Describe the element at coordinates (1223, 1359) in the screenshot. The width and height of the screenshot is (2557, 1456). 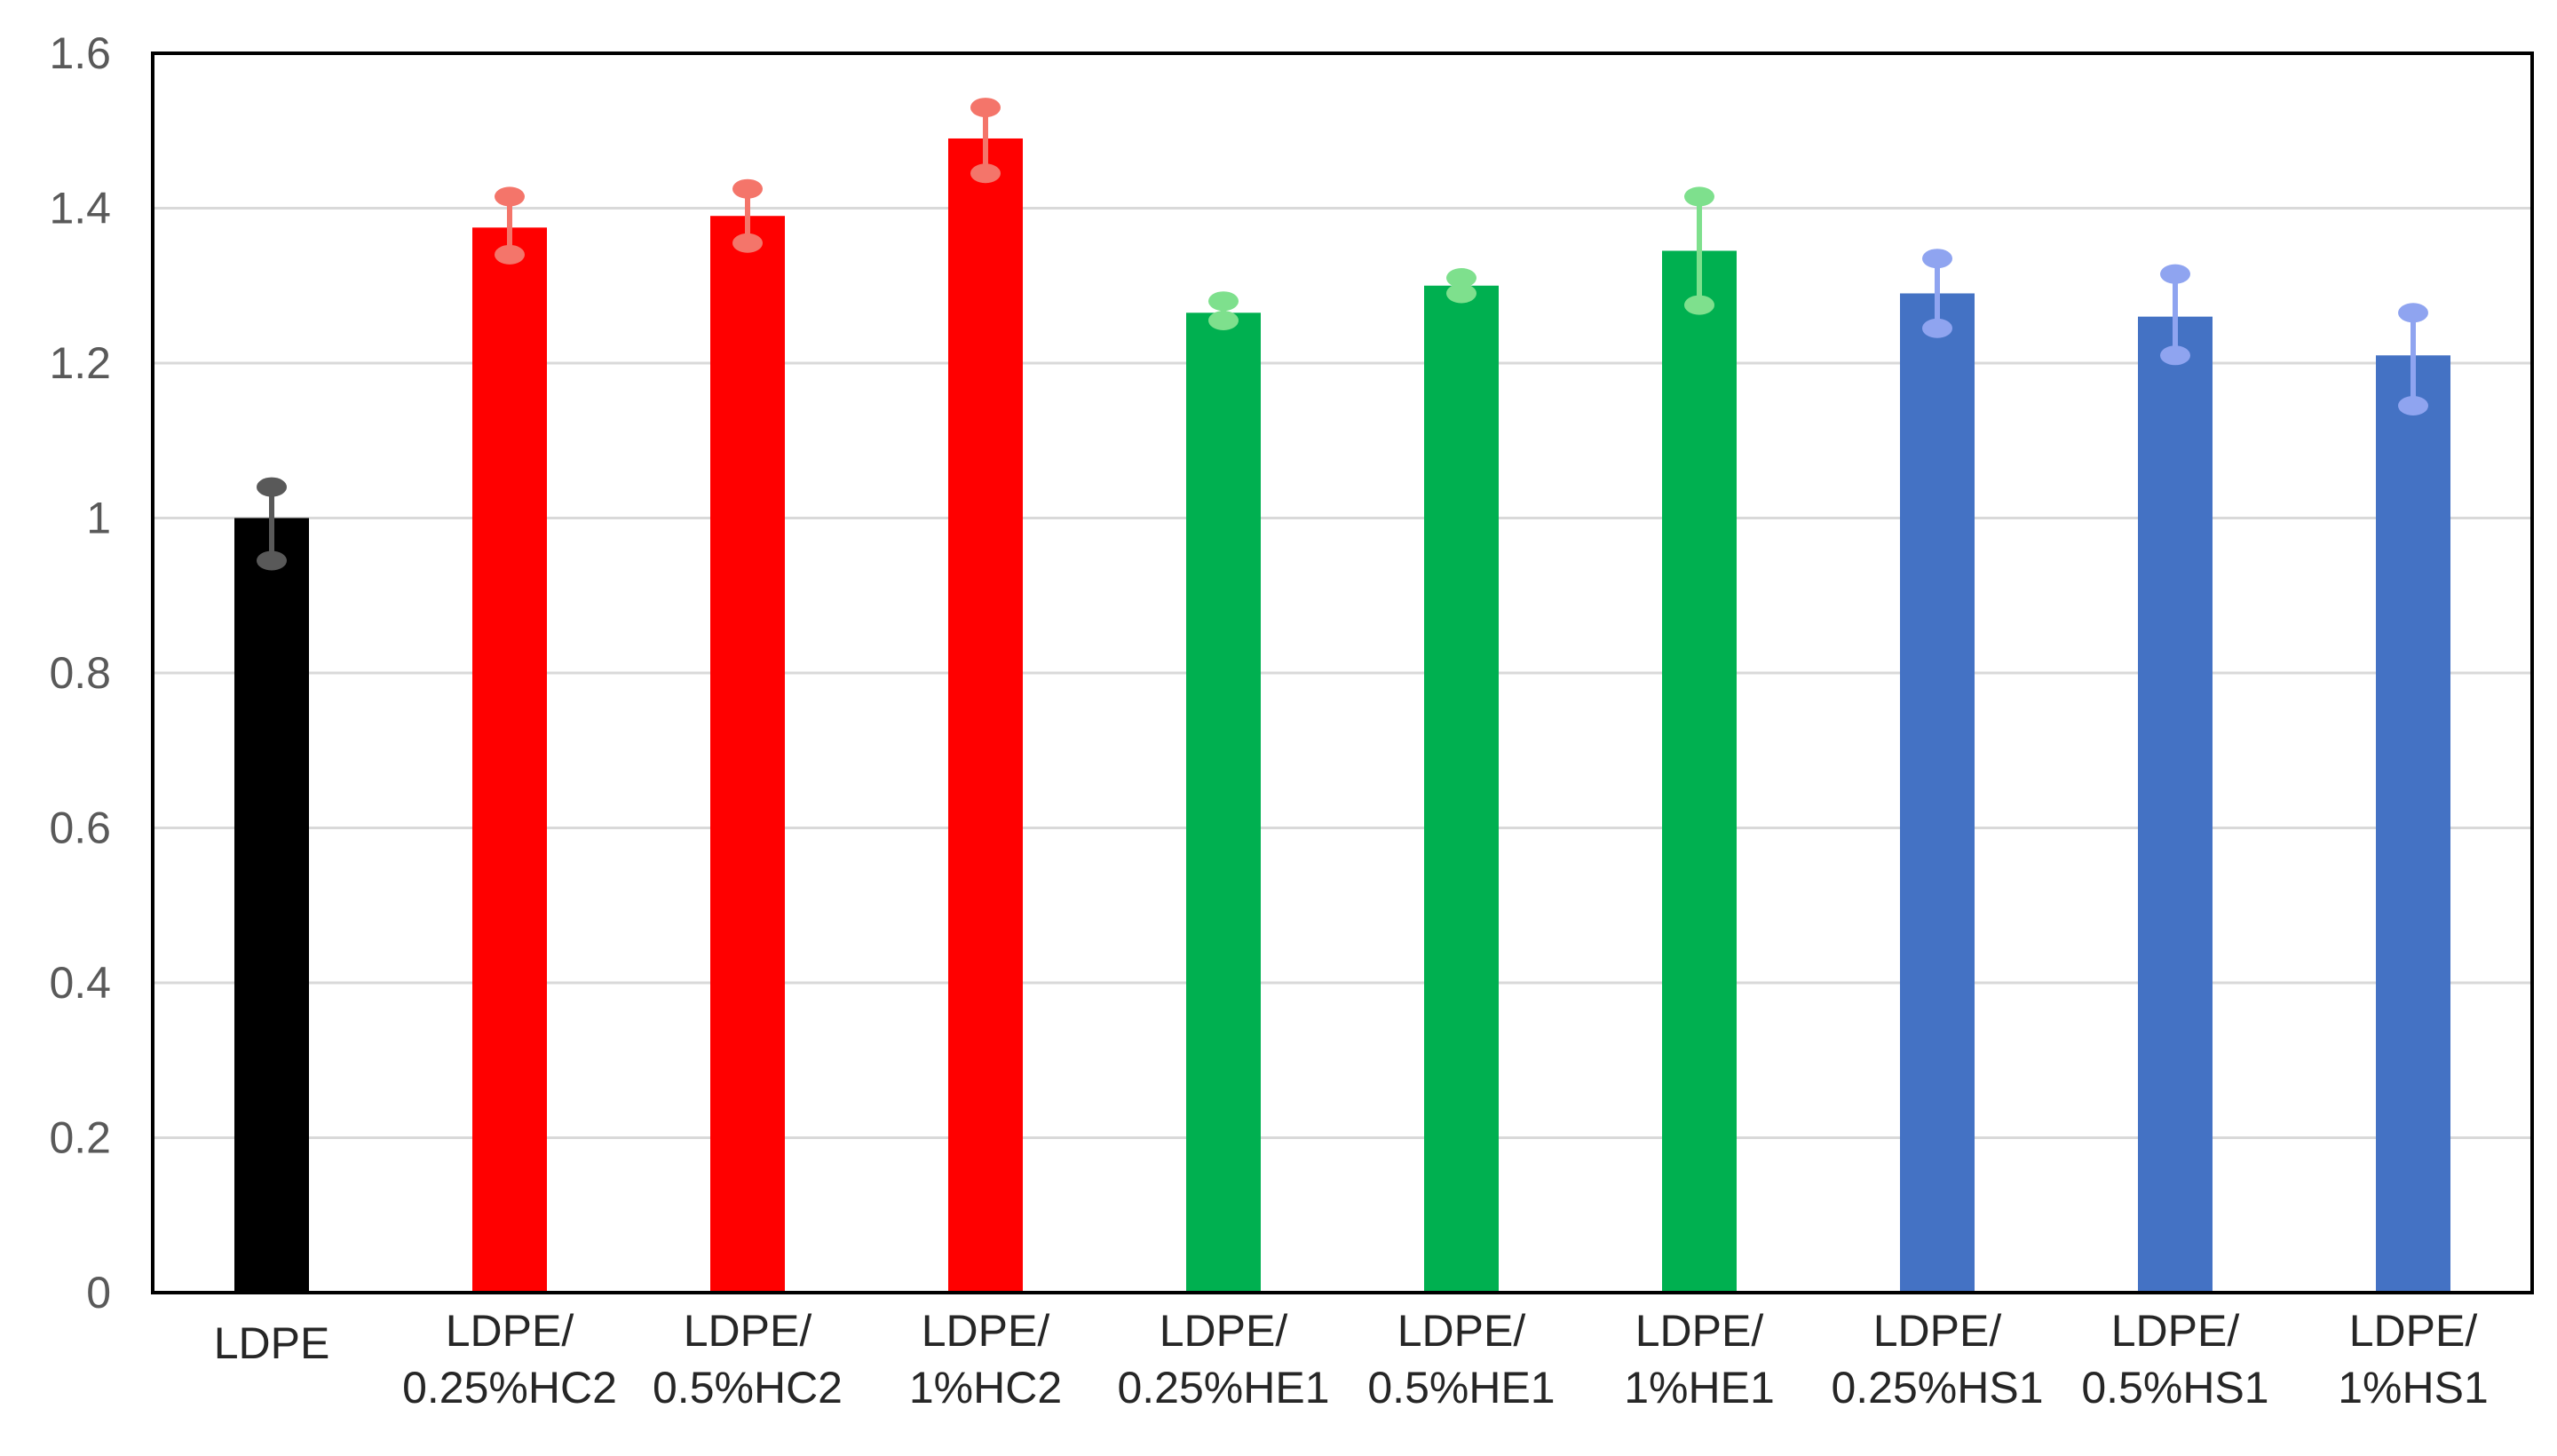
I see `x-category-label: LDPE/0.25%HE1` at that location.